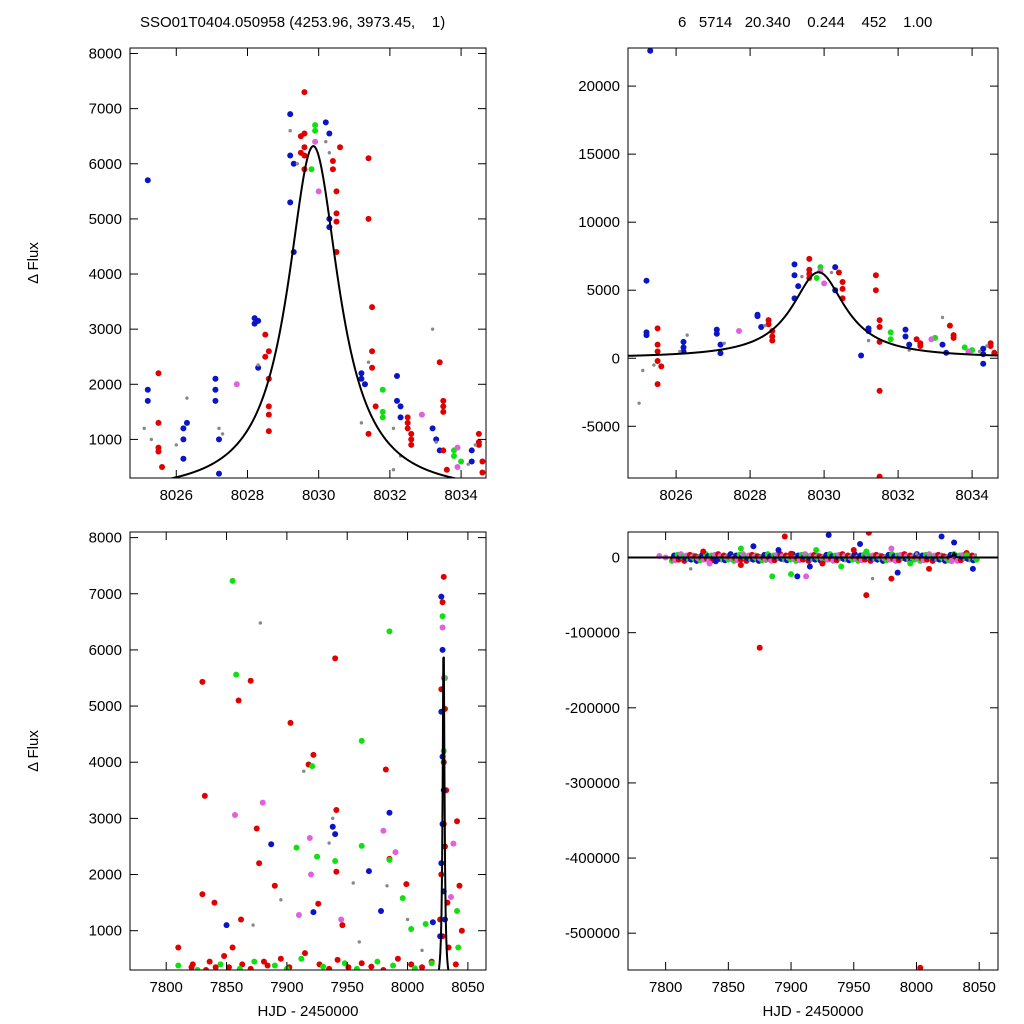 The image size is (1024, 1024). Describe the element at coordinates (749, 495) in the screenshot. I see `x-tick-label: 8028` at that location.